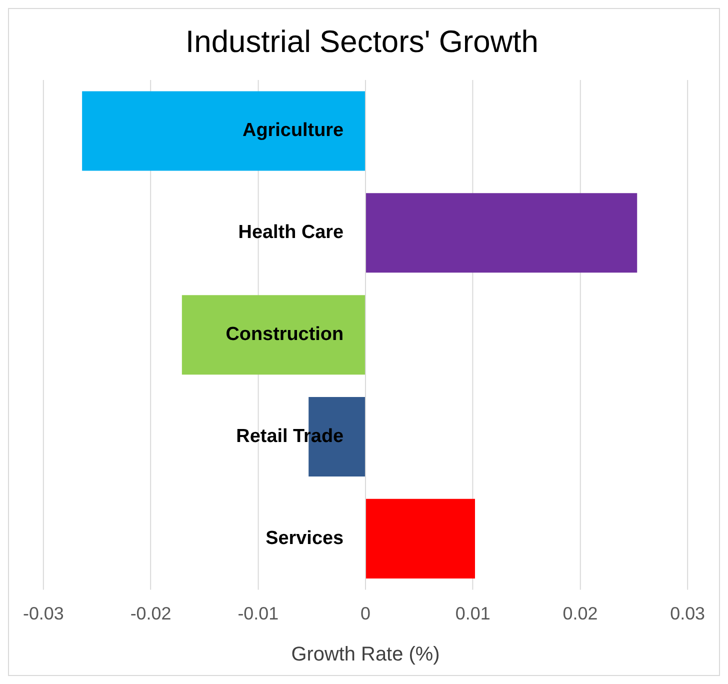  What do you see at coordinates (365, 613) in the screenshot?
I see `x-tick-label: 0` at bounding box center [365, 613].